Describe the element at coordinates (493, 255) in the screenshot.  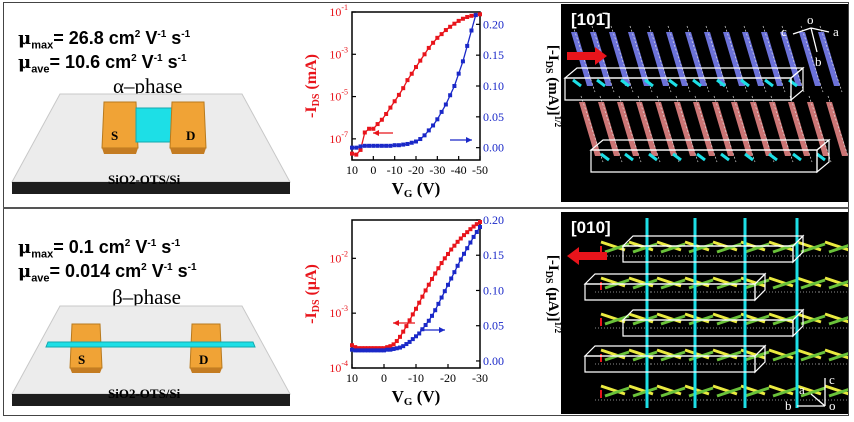
I see `y-right-tick-label: 0.15` at that location.